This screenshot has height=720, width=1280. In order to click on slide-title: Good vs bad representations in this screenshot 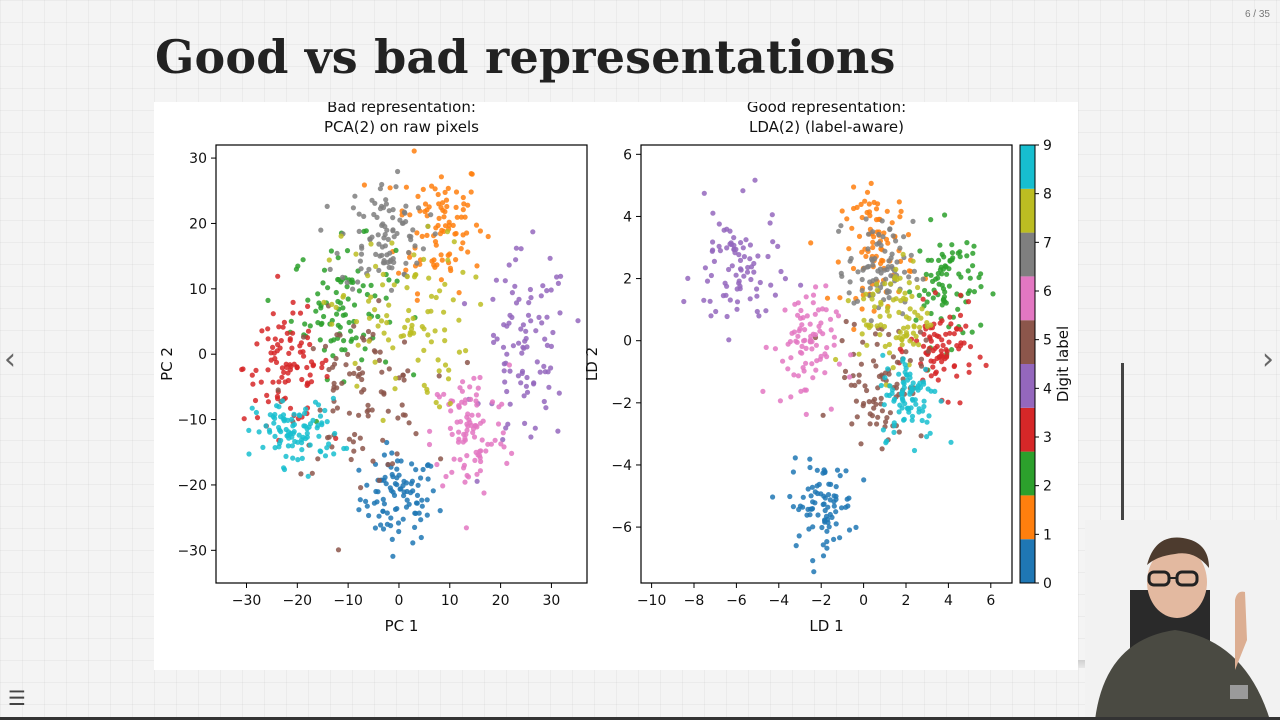, I will do `click(525, 57)`.